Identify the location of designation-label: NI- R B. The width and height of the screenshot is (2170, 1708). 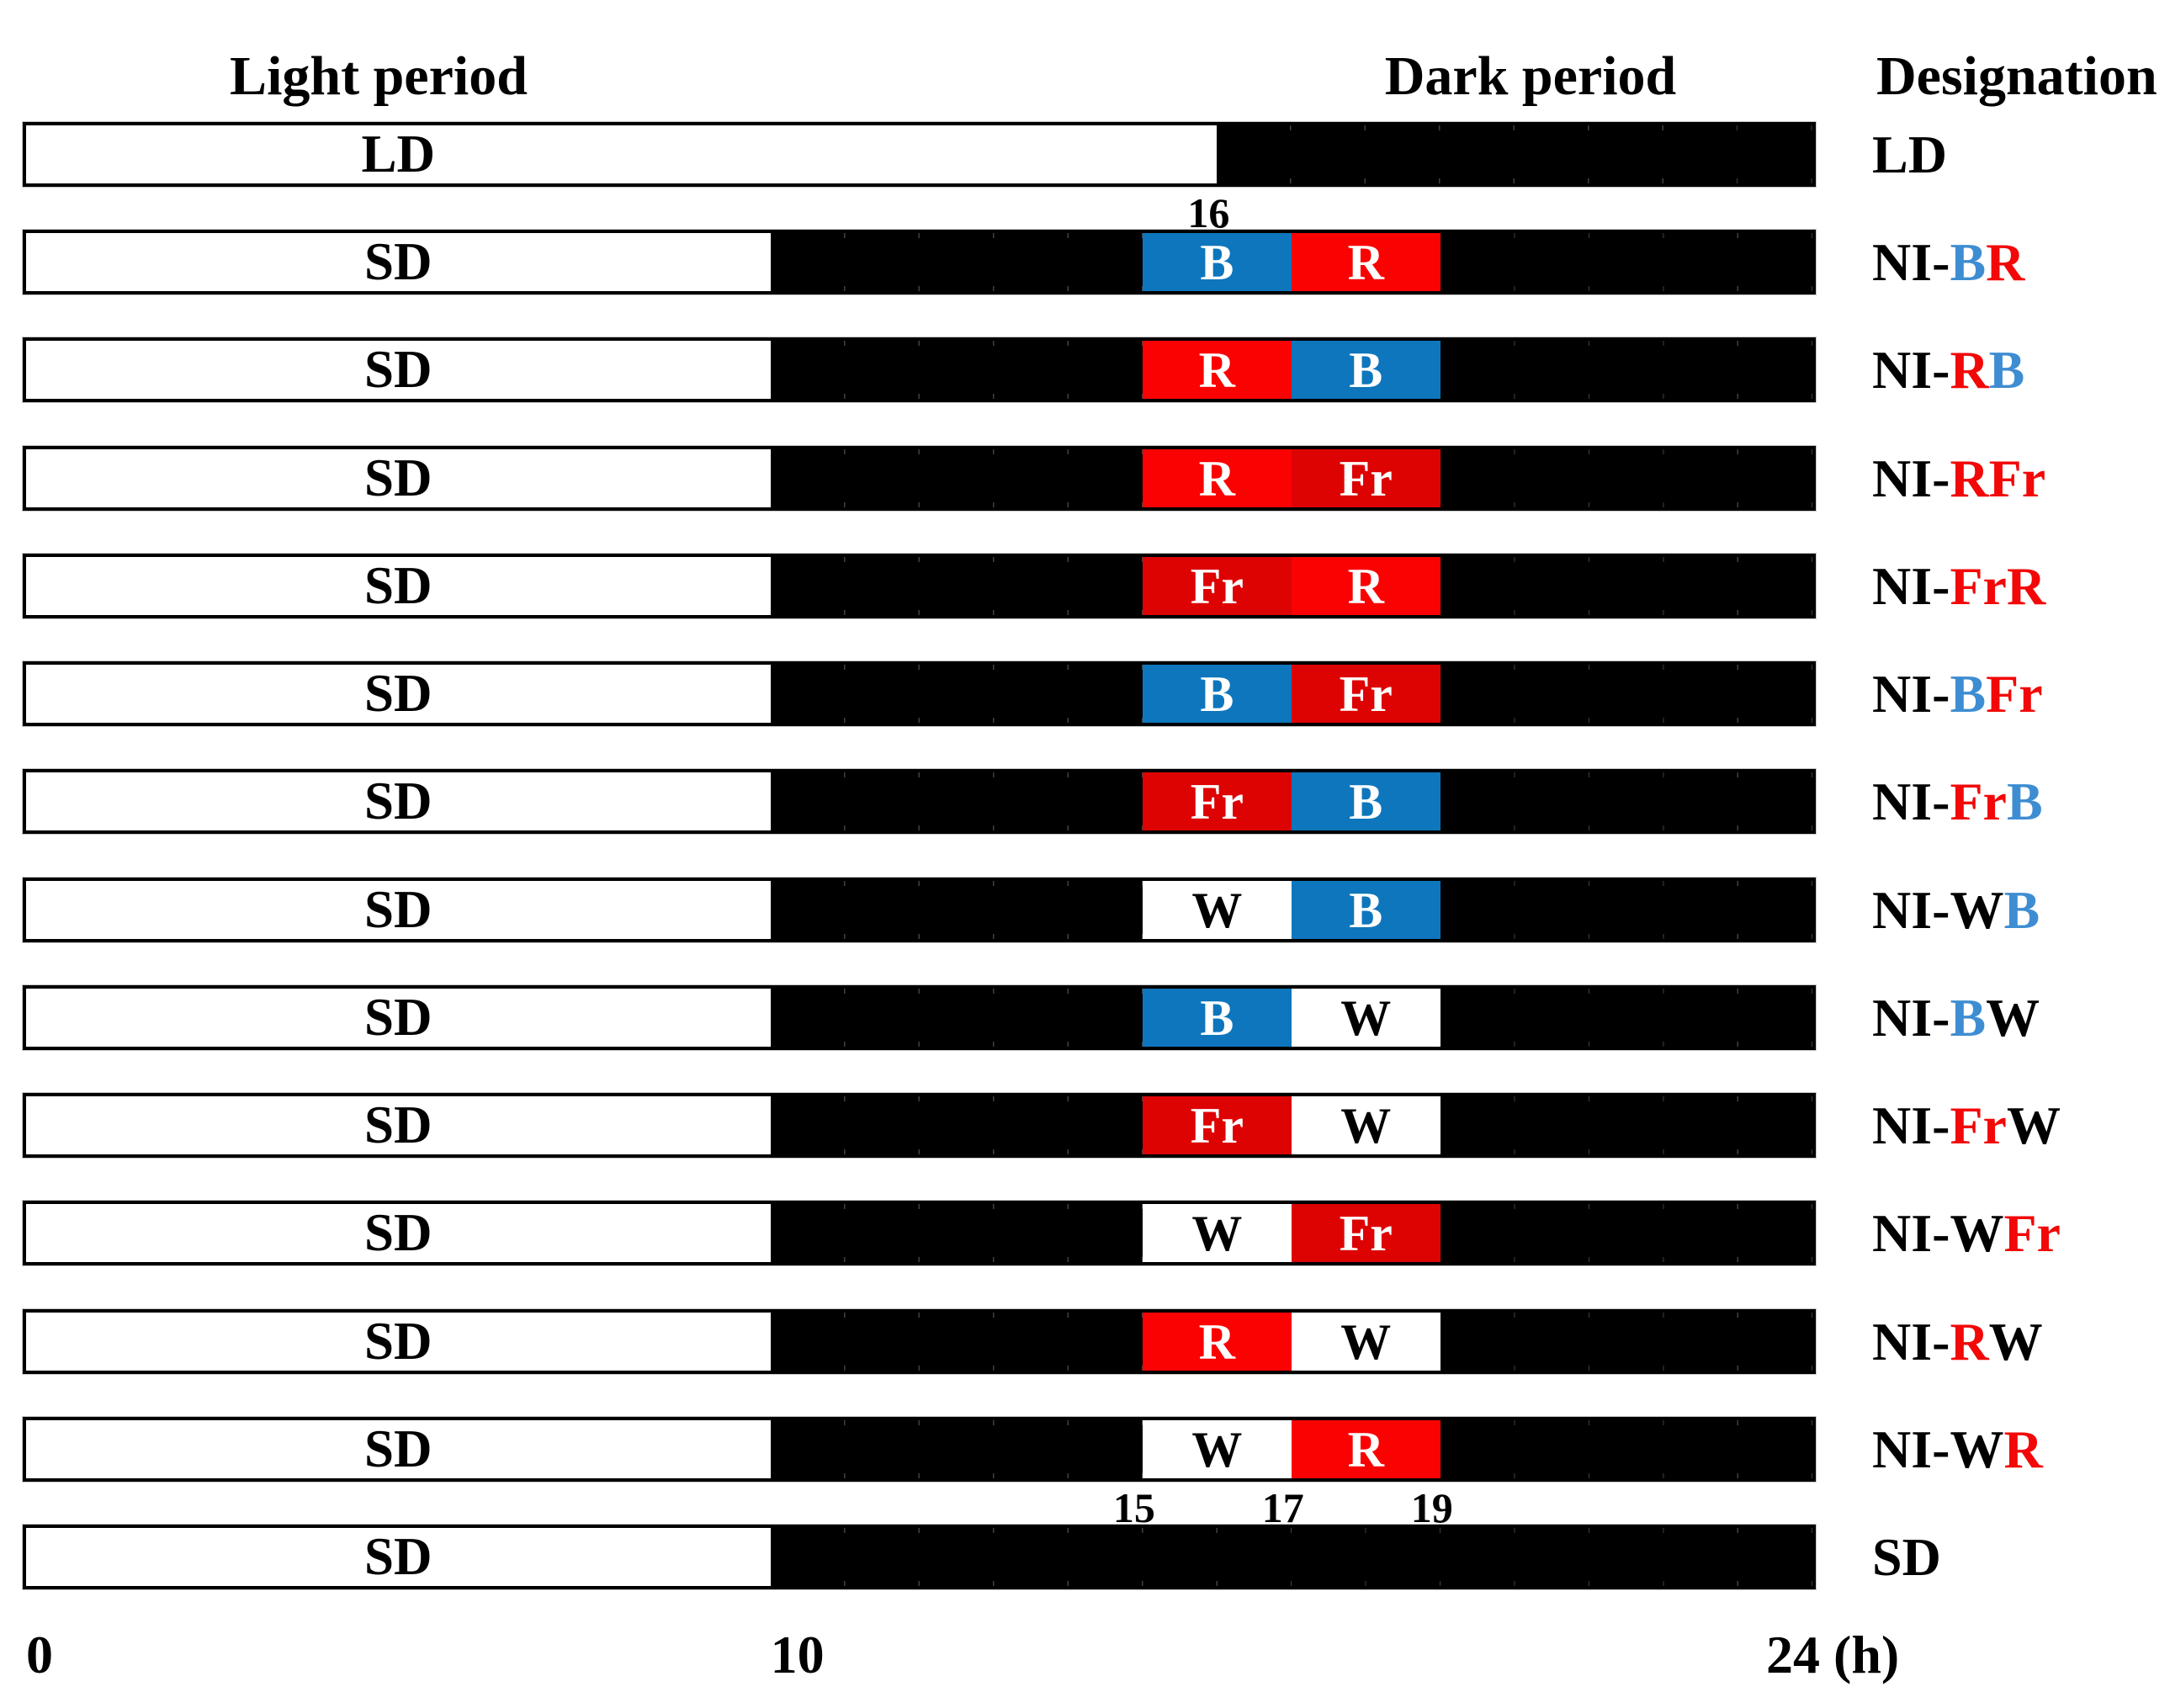
(1948, 370).